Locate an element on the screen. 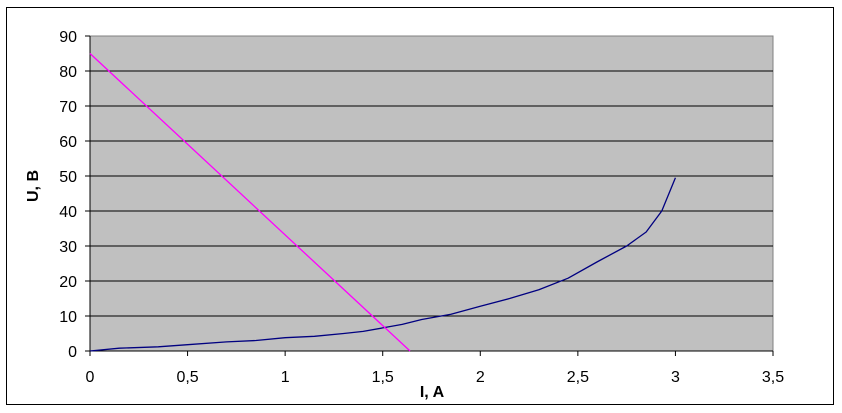  y-tick-label: 0 is located at coordinates (72, 352).